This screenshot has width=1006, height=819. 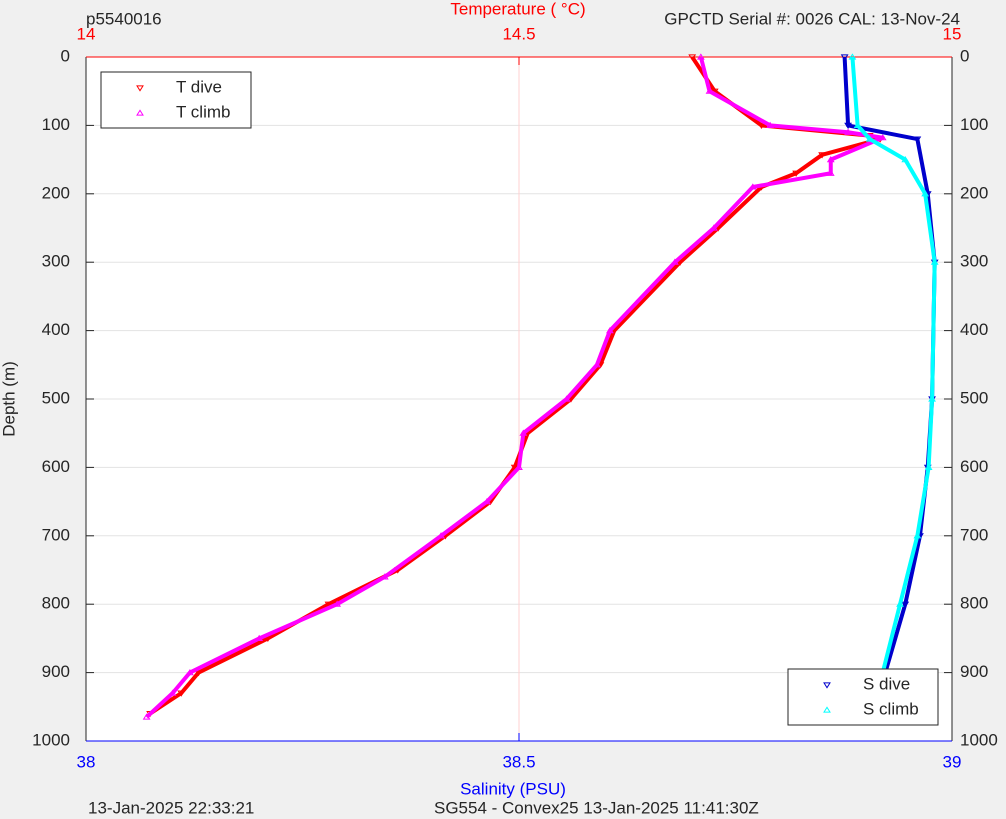 What do you see at coordinates (56, 534) in the screenshot?
I see `y-tick-label: 700` at bounding box center [56, 534].